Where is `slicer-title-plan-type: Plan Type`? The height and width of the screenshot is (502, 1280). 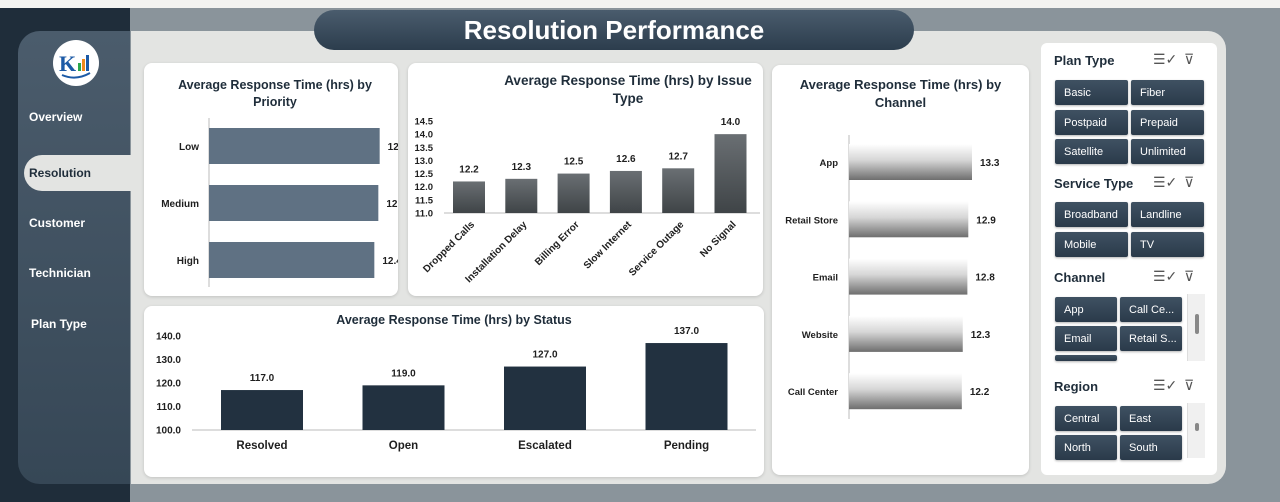 slicer-title-plan-type: Plan Type is located at coordinates (1084, 60).